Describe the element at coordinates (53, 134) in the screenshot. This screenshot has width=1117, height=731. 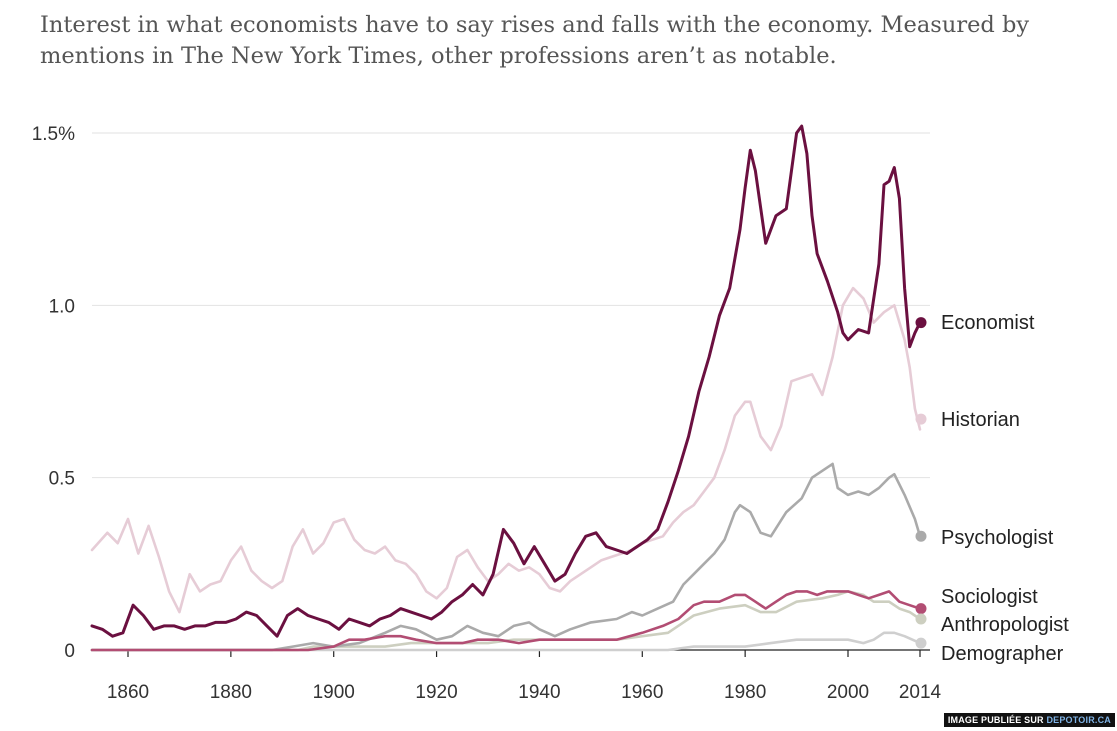
I see `y-tick-label: 1.5%` at that location.